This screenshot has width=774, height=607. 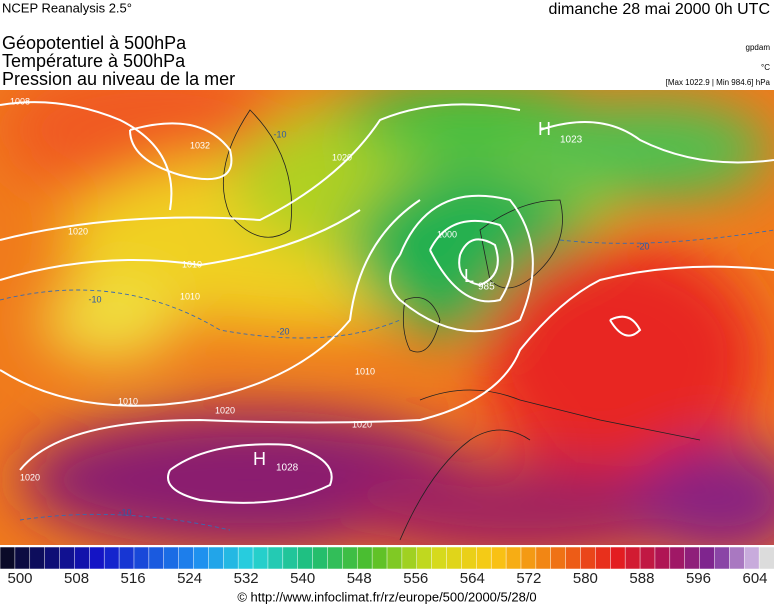 What do you see at coordinates (486, 287) in the screenshot?
I see `pressure-center-value: 985` at bounding box center [486, 287].